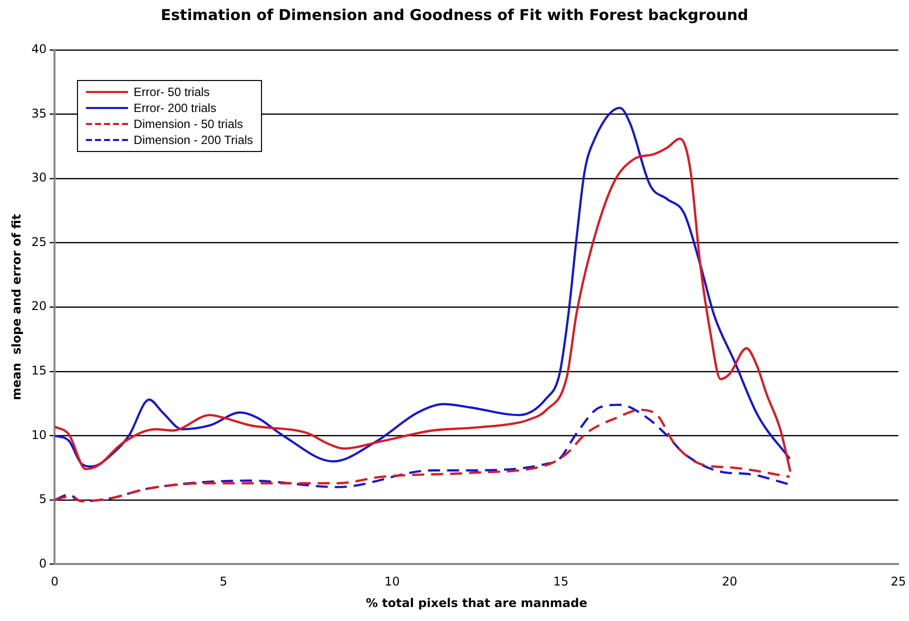  Describe the element at coordinates (39, 177) in the screenshot. I see `y-tick-label: 30` at that location.